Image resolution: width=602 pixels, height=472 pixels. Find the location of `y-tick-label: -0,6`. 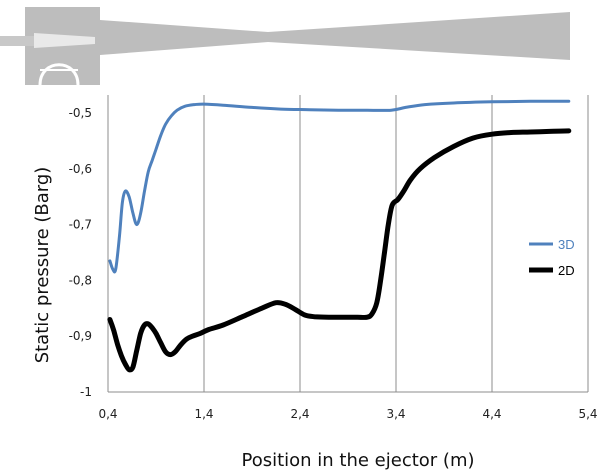

y-tick-label: -0,6 is located at coordinates (80, 169).